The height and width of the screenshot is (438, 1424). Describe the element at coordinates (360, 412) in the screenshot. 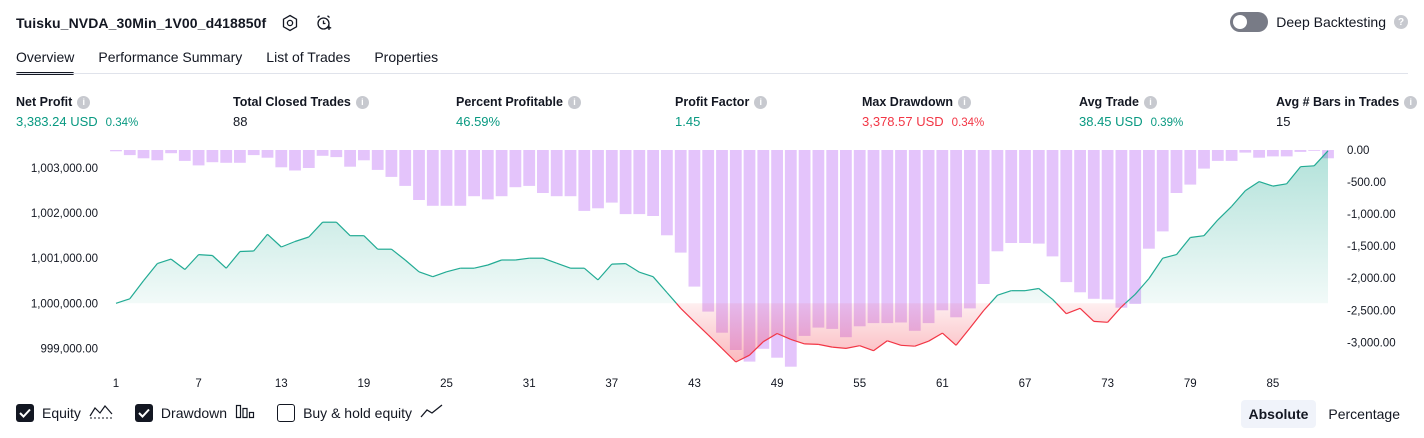

I see `legend-buy-hold-equity: Buy & hold equity` at that location.